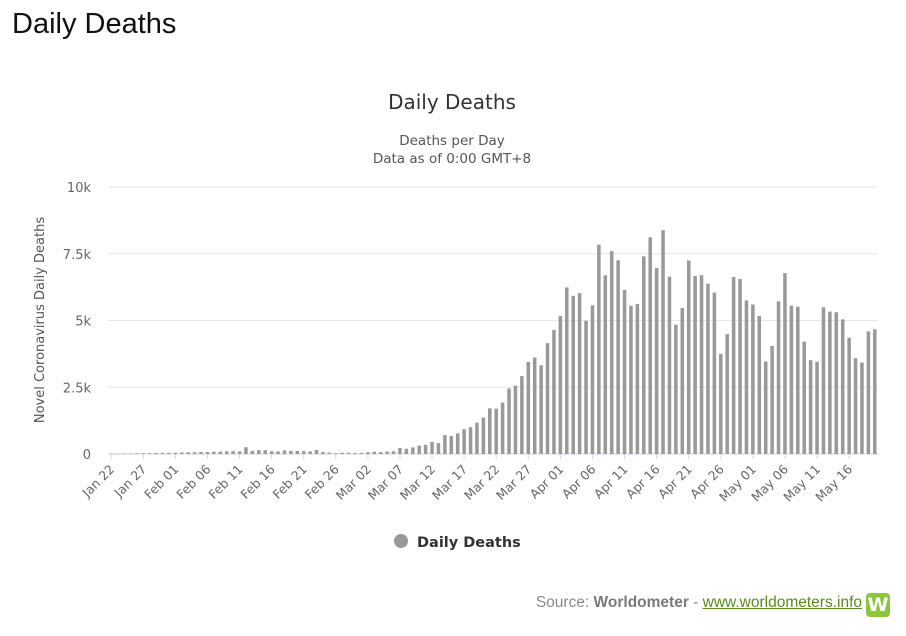 Image resolution: width=906 pixels, height=636 pixels. What do you see at coordinates (469, 543) in the screenshot?
I see `legend-label: Daily Deaths` at bounding box center [469, 543].